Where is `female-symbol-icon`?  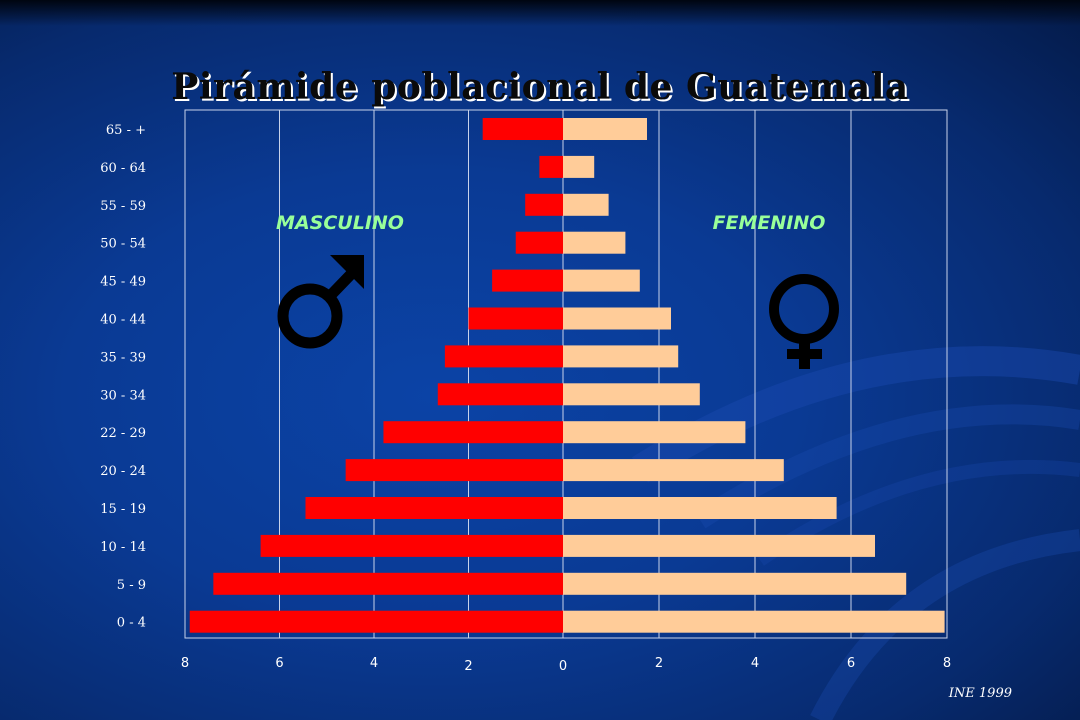 female-symbol-icon is located at coordinates (804, 321).